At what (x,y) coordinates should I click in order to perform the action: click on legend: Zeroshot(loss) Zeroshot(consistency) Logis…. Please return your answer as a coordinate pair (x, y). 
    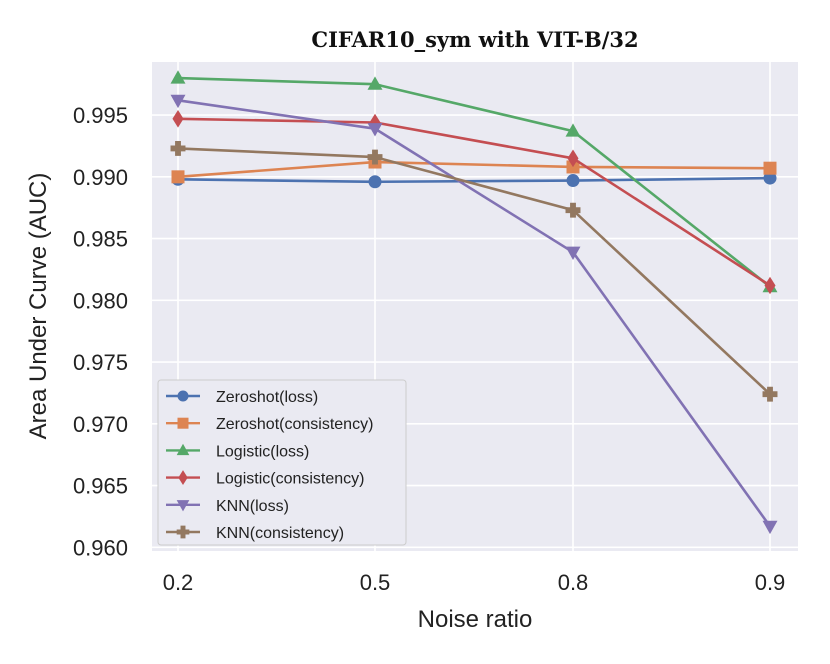
    Looking at the image, I should click on (282, 462).